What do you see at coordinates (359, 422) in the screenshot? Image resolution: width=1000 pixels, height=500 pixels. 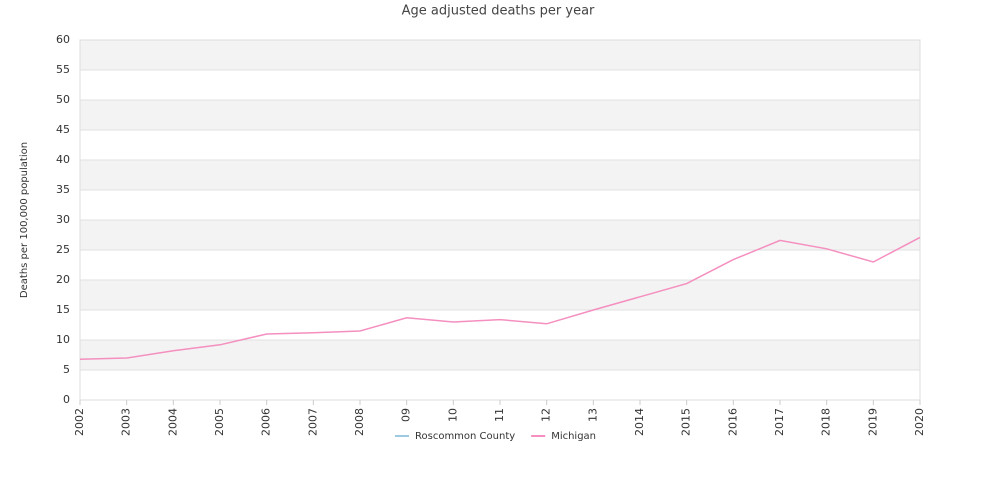 I see `x-tick-label: 2008` at bounding box center [359, 422].